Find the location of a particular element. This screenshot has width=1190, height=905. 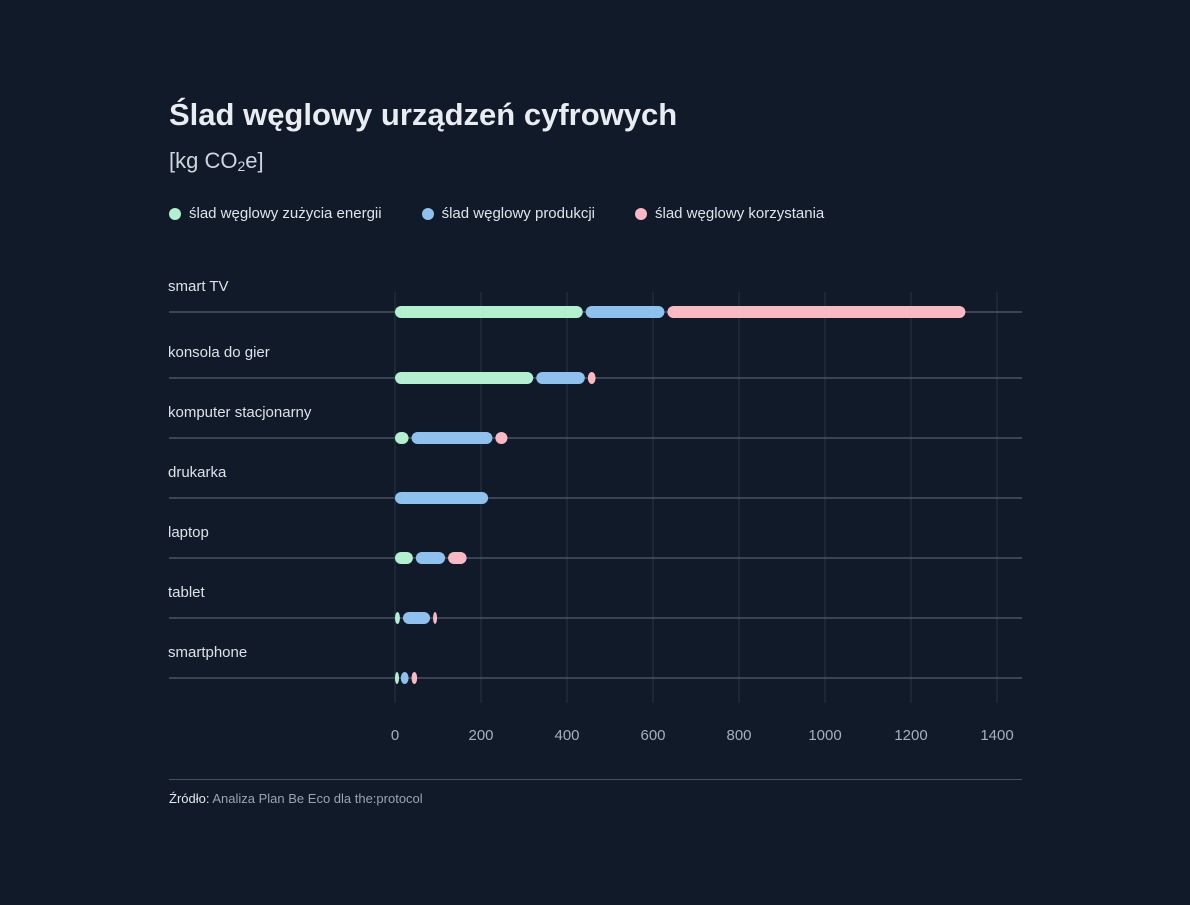

bar-smart-tv-usage is located at coordinates (816, 312).